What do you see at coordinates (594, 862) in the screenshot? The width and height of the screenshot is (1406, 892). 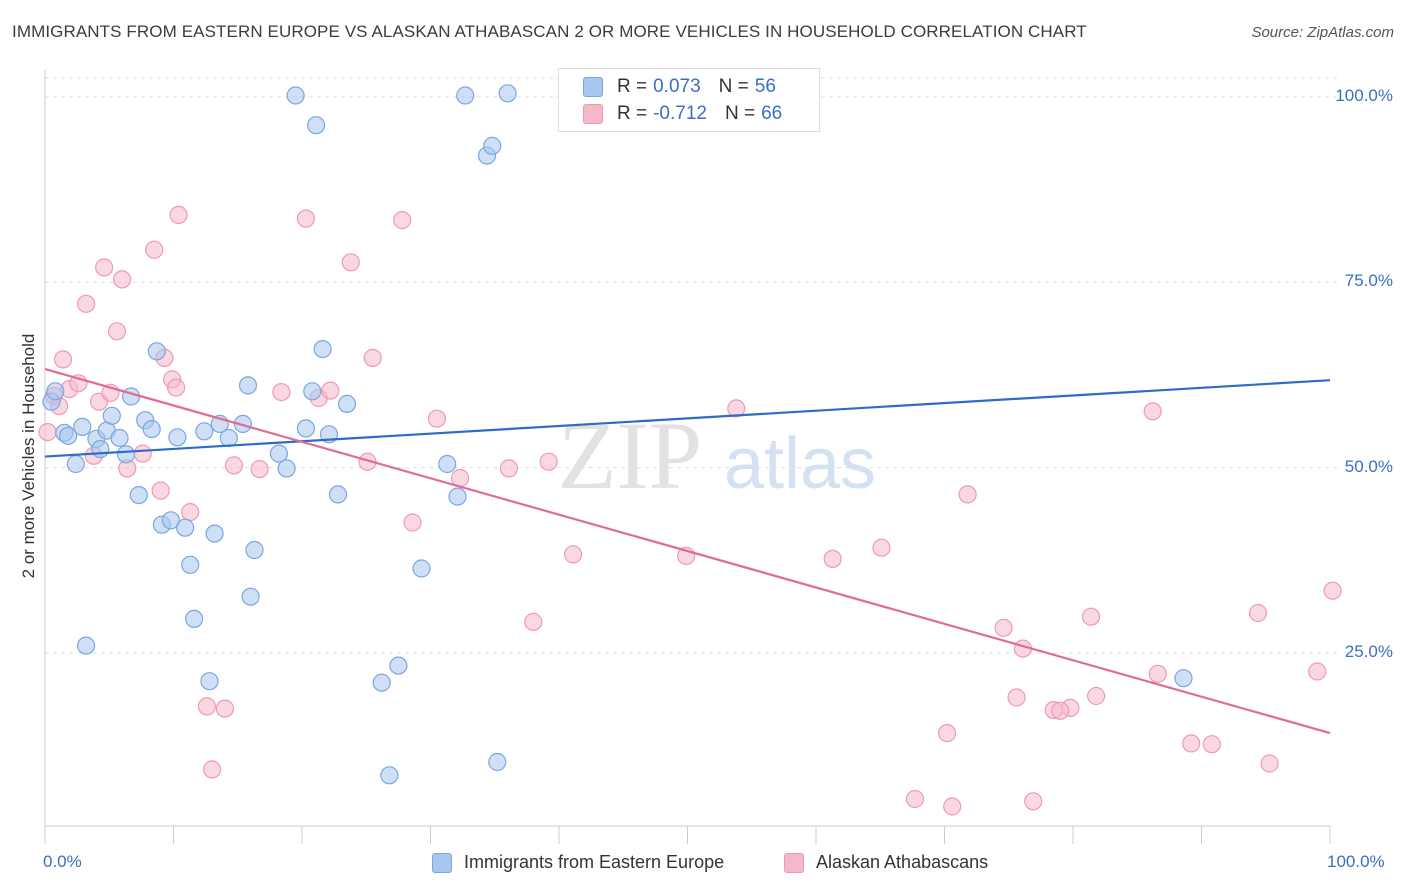 I see `legend-label-immigrants: Immigrants from Eastern Europe` at bounding box center [594, 862].